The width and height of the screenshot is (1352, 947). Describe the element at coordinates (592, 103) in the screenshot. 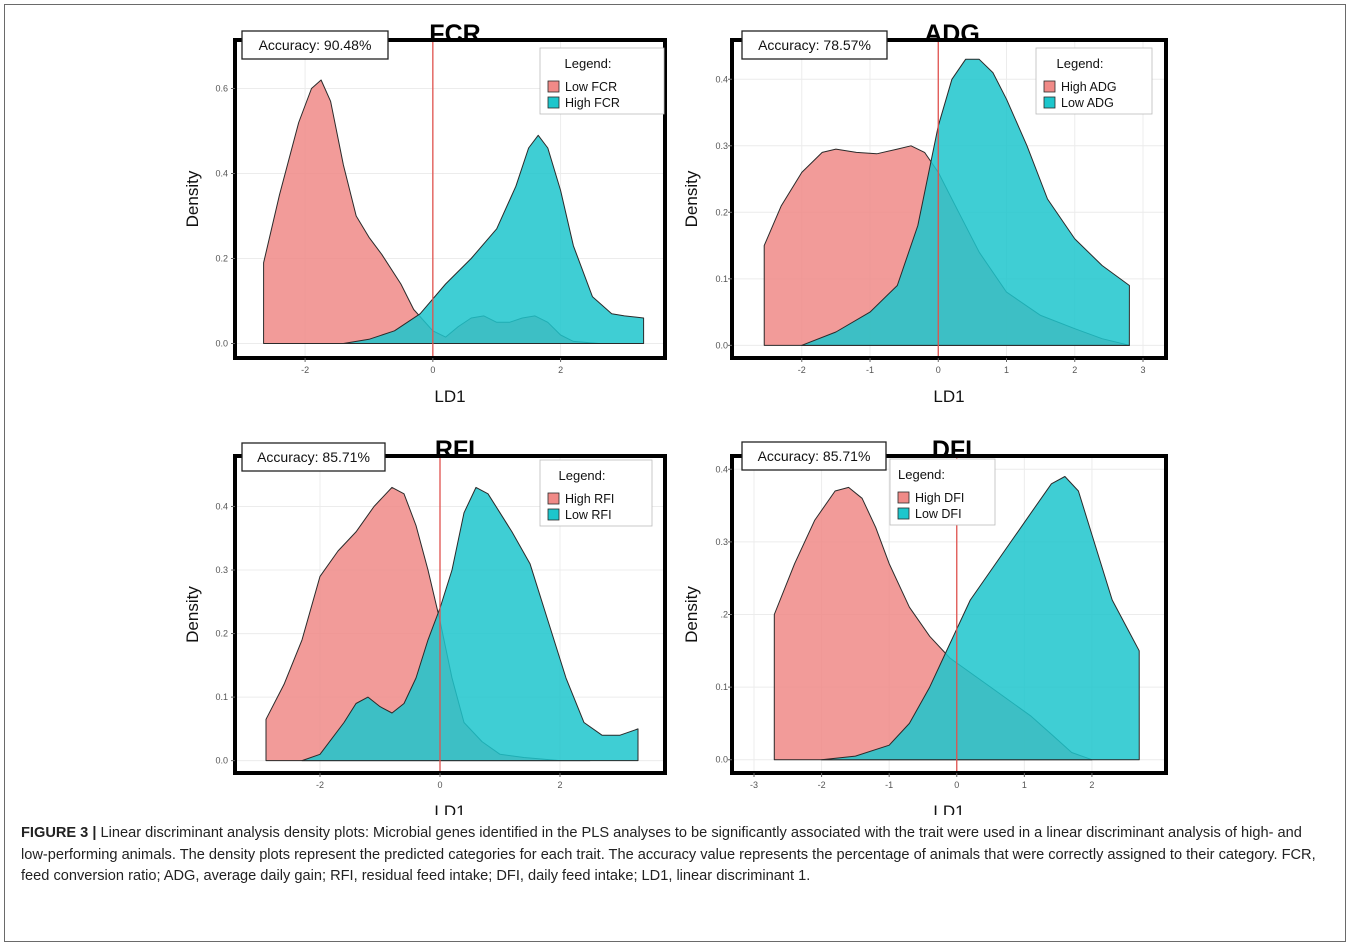

I see `legend-label: High FCR` at that location.